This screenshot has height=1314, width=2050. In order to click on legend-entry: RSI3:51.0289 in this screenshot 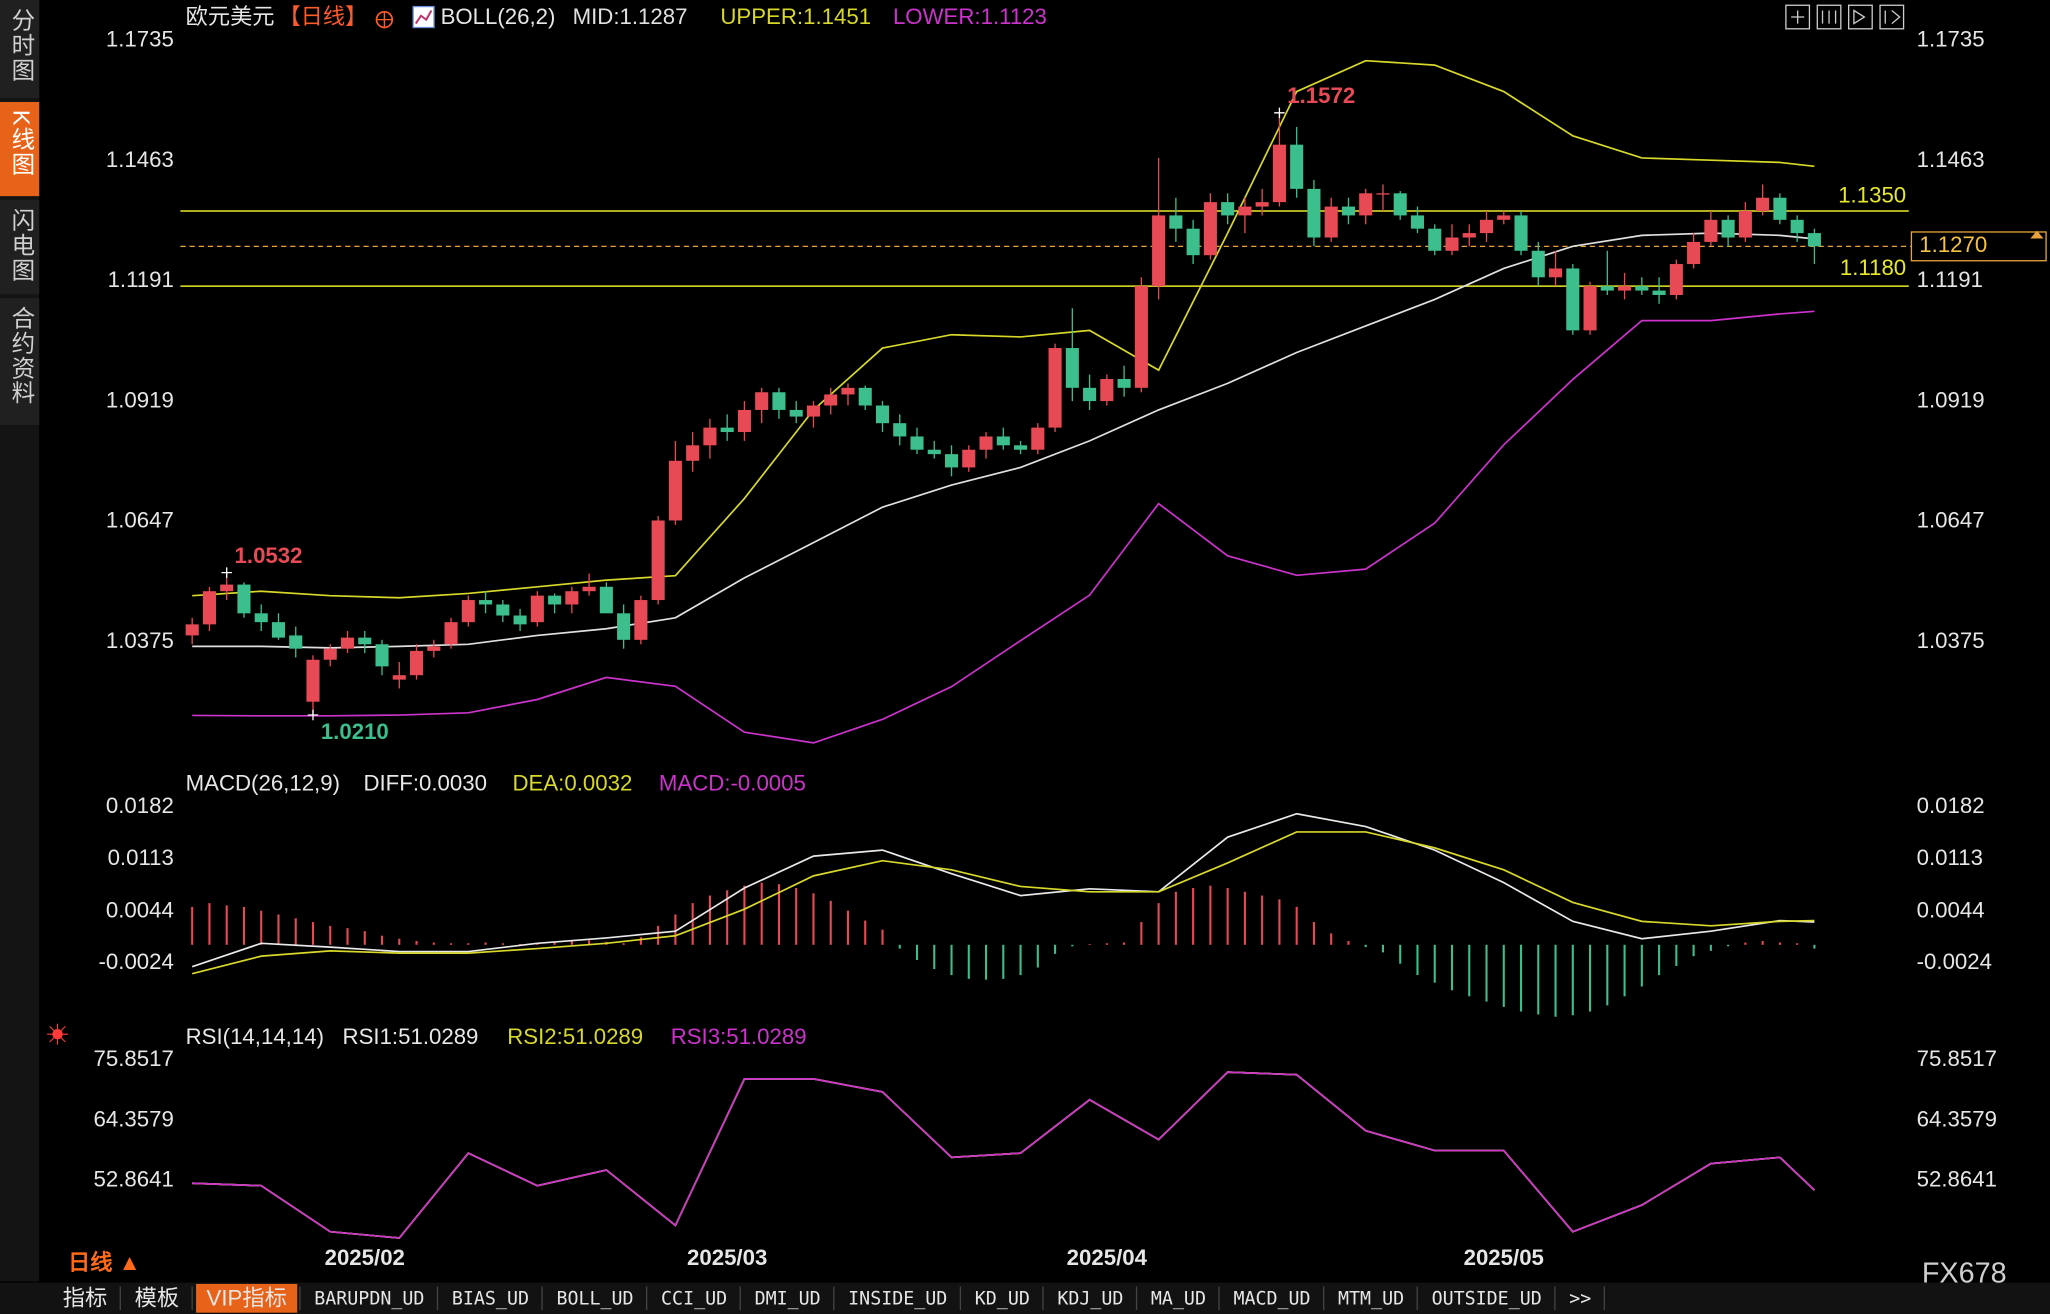, I will do `click(739, 1036)`.